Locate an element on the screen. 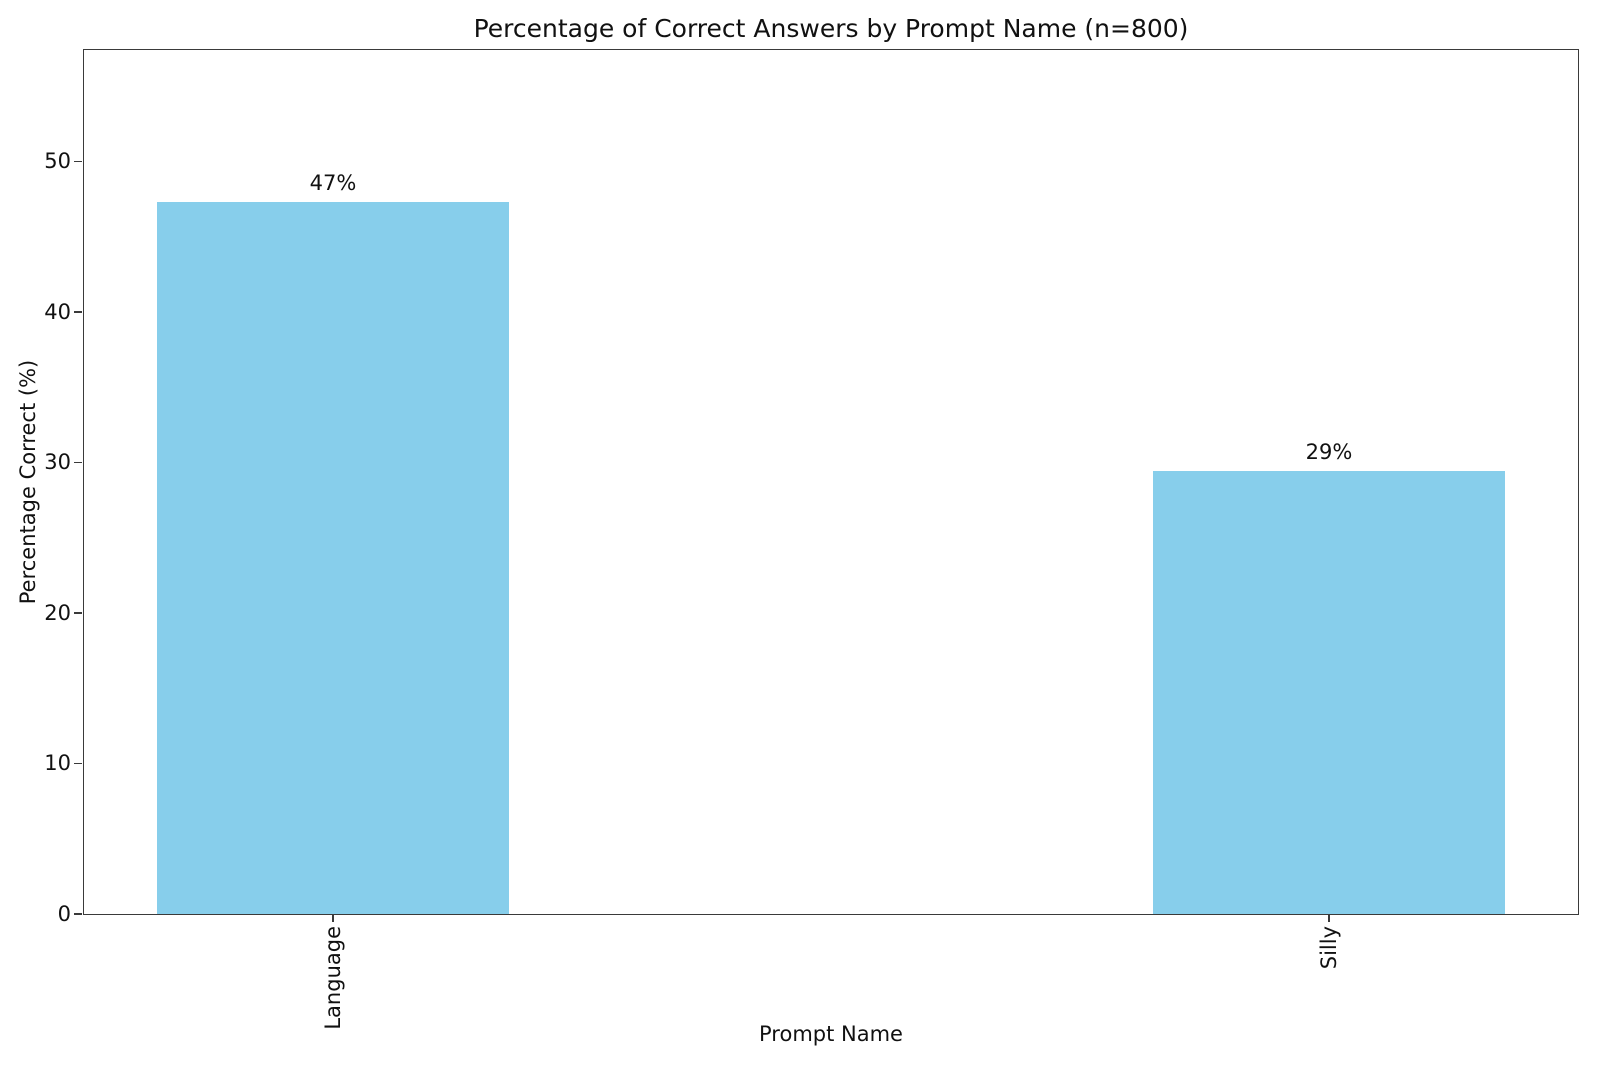 The width and height of the screenshot is (1600, 1066). y-tick-label: 0 is located at coordinates (64, 914).